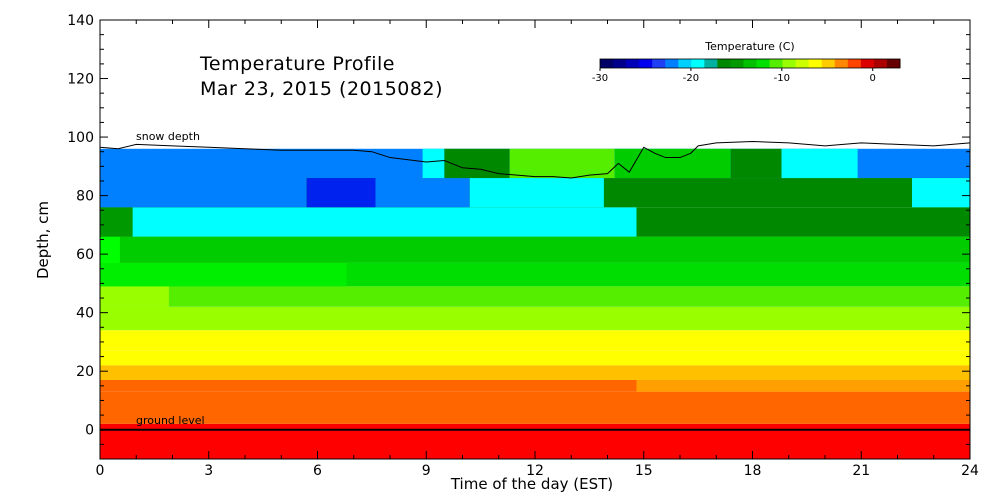 This screenshot has height=500, width=1000. Describe the element at coordinates (80, 80) in the screenshot. I see `y-tick-label: 120` at that location.